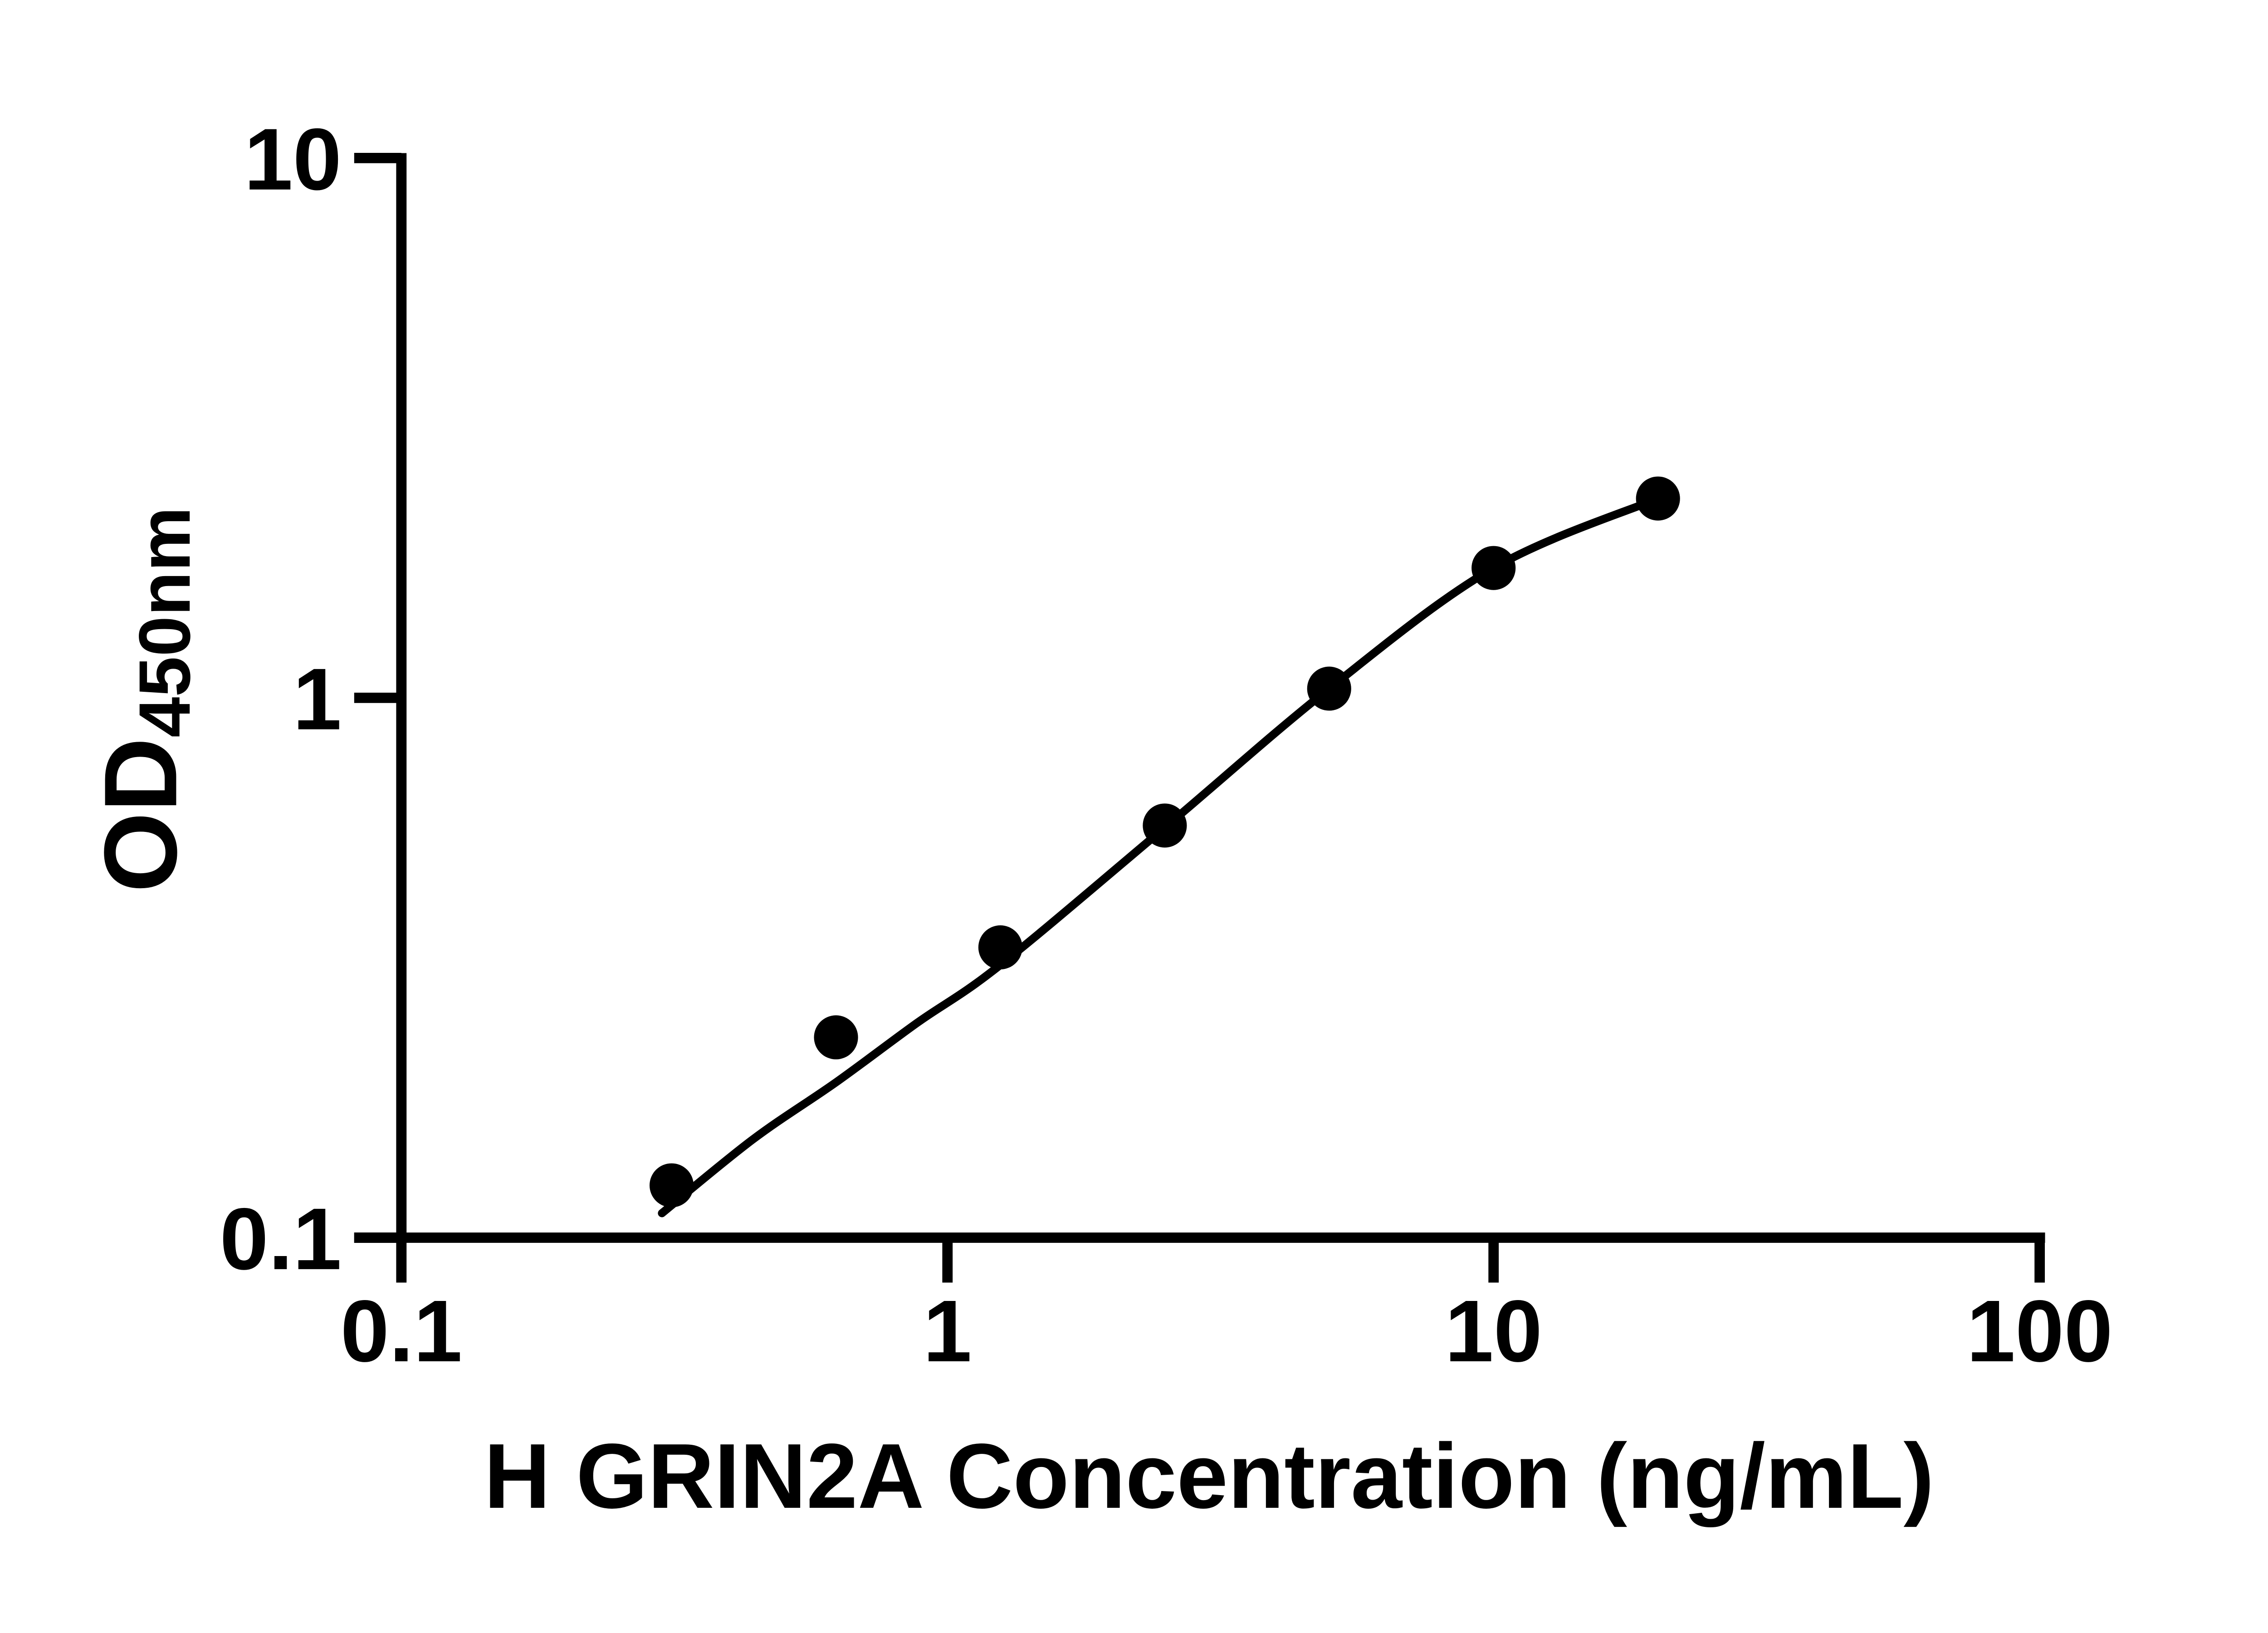 This screenshot has width=2268, height=1633. What do you see at coordinates (140, 815) in the screenshot?
I see `y-axis-title-main: OD` at bounding box center [140, 815].